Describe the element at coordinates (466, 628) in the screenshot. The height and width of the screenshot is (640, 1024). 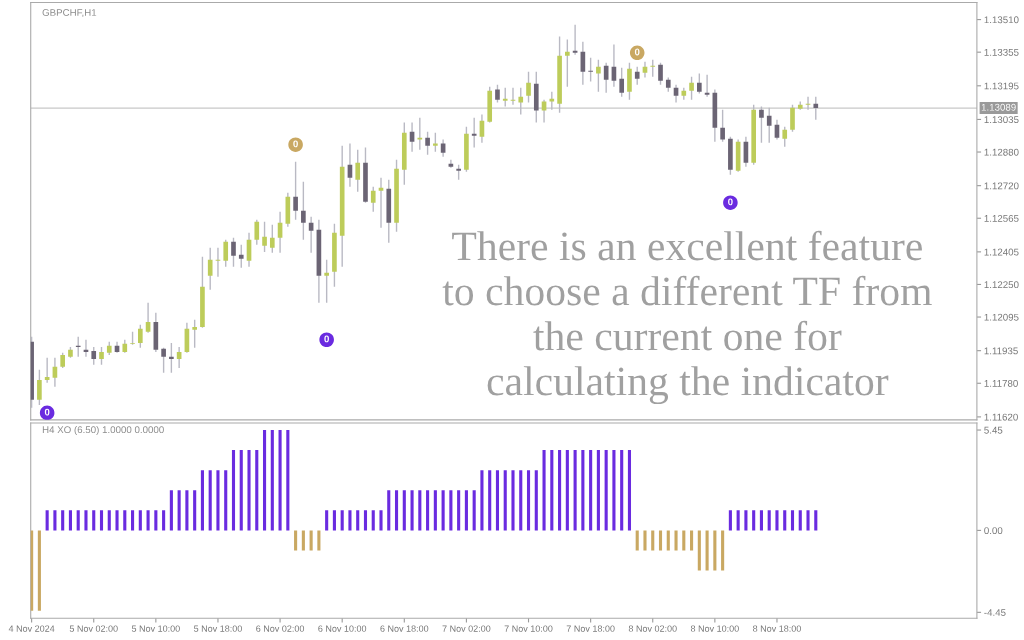
I see `x-tick-label: 7 Nov 02:00` at that location.